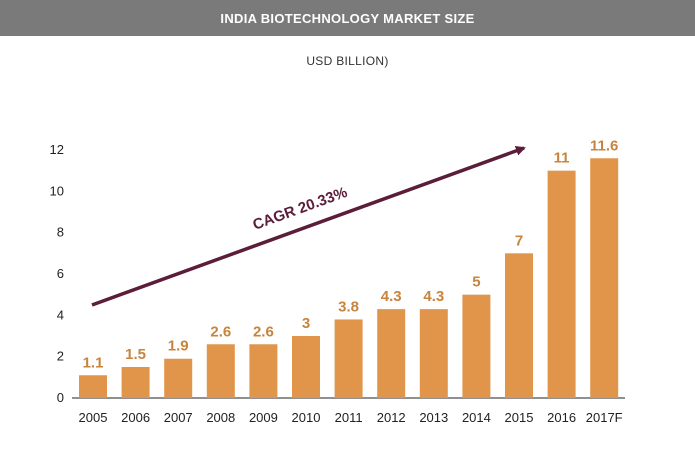 This screenshot has width=695, height=453. I want to click on bar-2012, so click(391, 353).